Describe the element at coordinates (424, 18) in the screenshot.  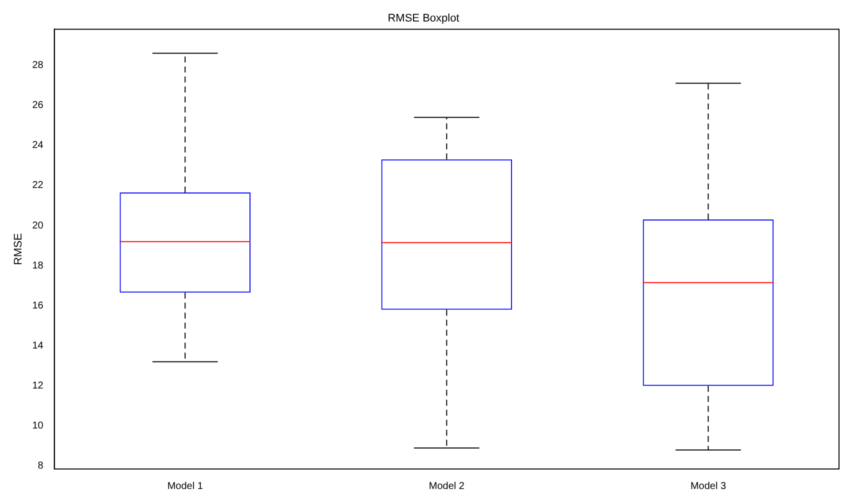
I see `chart-title: RMSE Boxplot` at that location.